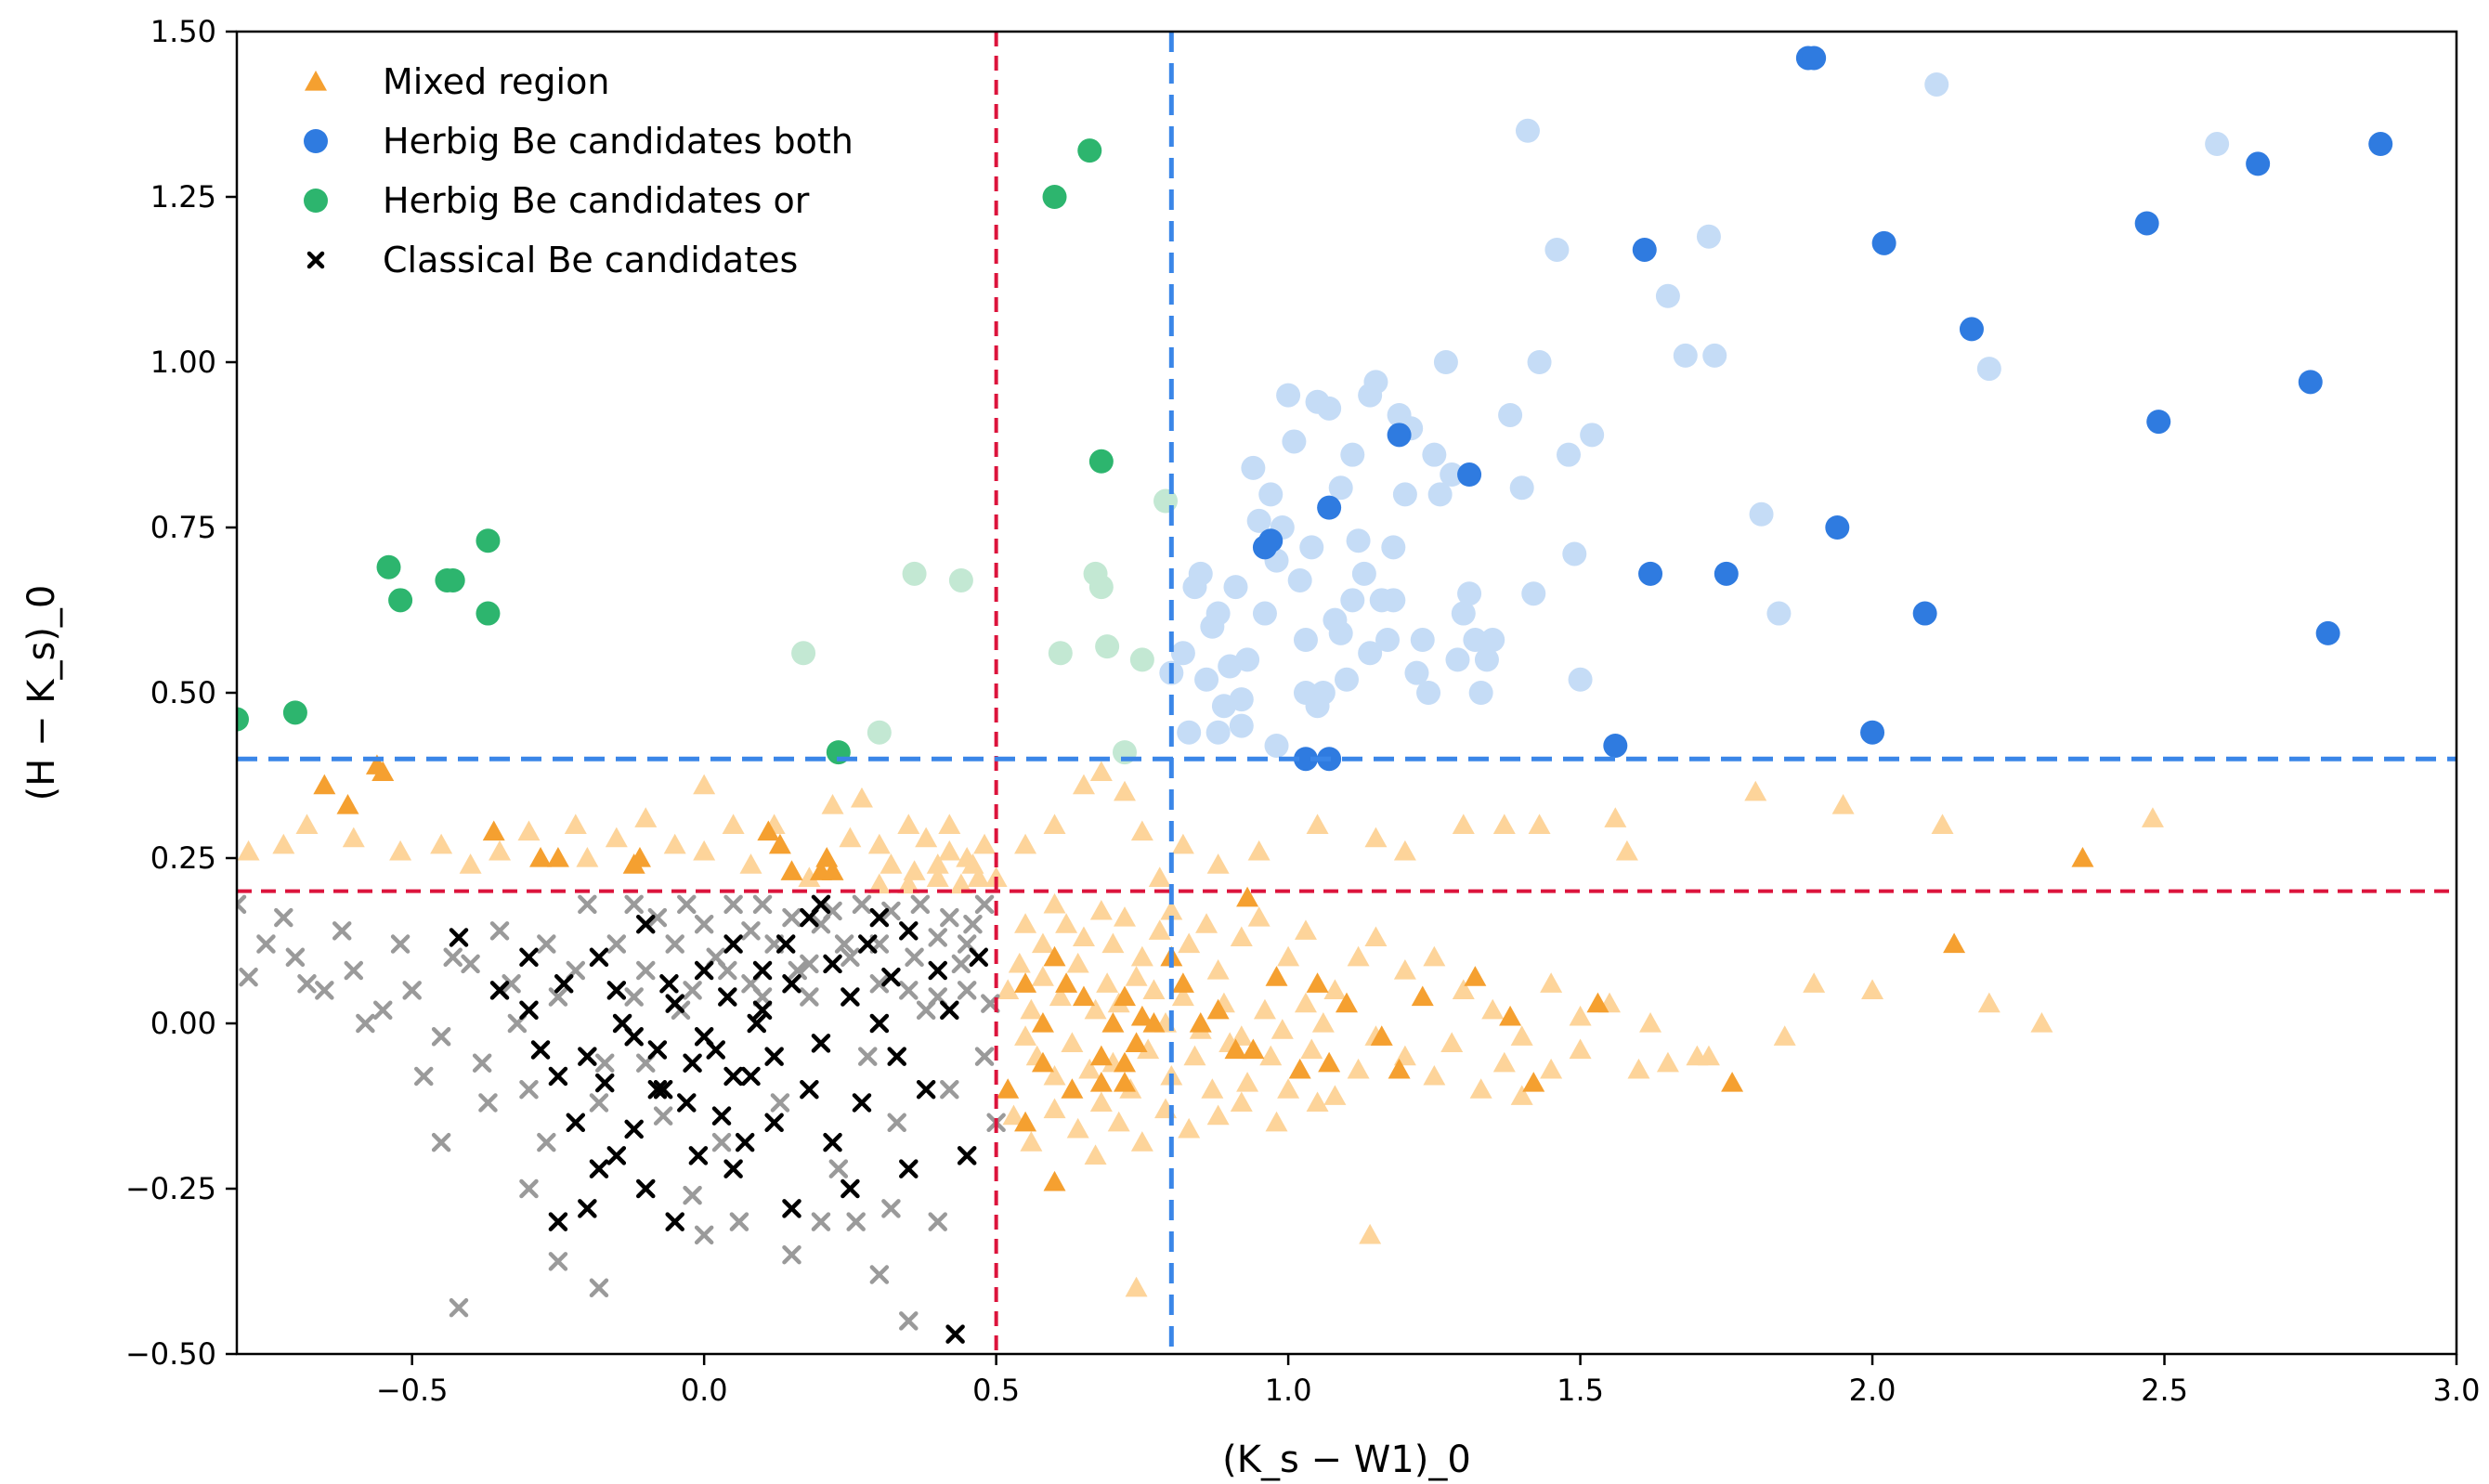 The image size is (2489, 1484). Describe the element at coordinates (181, 693) in the screenshot. I see `y-axis-ticks: −0.50 −0.25 0.00 0.25 0.50 0.75 1.00 1.25 1.50` at that location.